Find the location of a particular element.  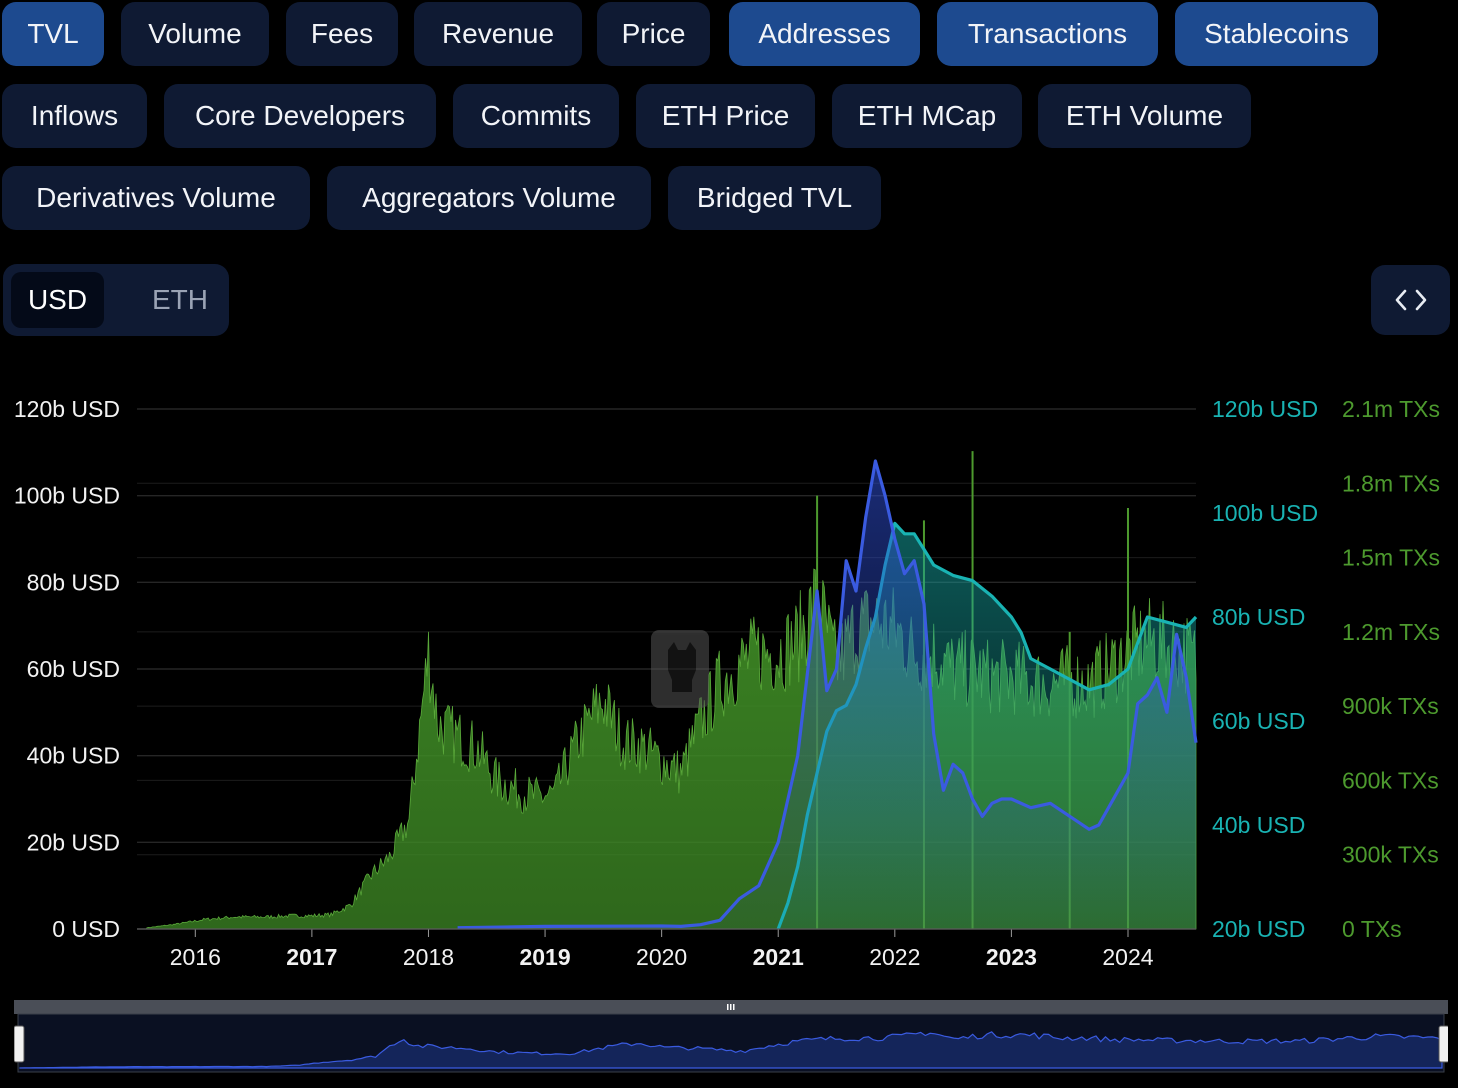

left-axis-tick: 60b USD is located at coordinates (73, 669).